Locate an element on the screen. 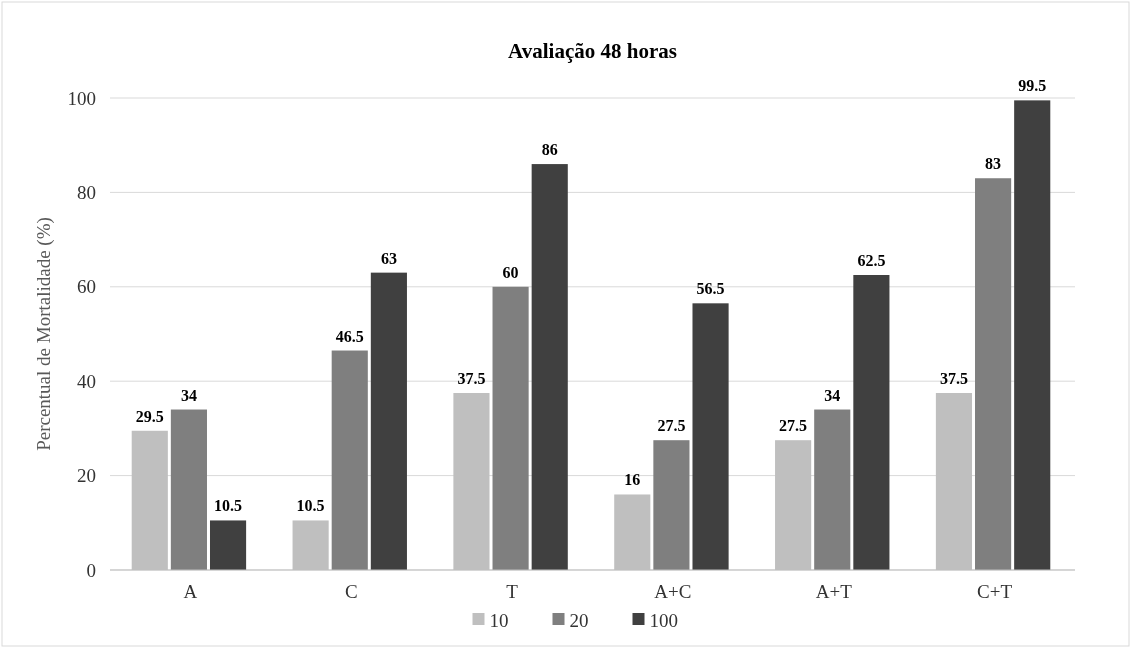  x-tick-label: C is located at coordinates (351, 591).